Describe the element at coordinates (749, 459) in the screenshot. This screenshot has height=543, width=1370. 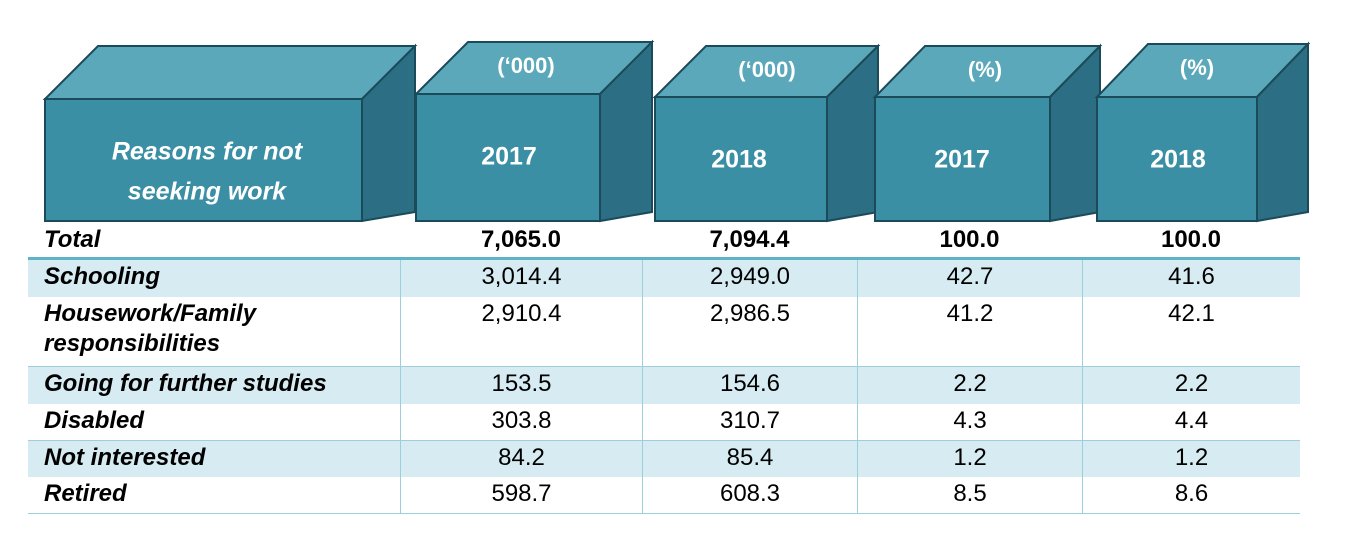
I see `cell-2018-thousands: 85.4` at that location.